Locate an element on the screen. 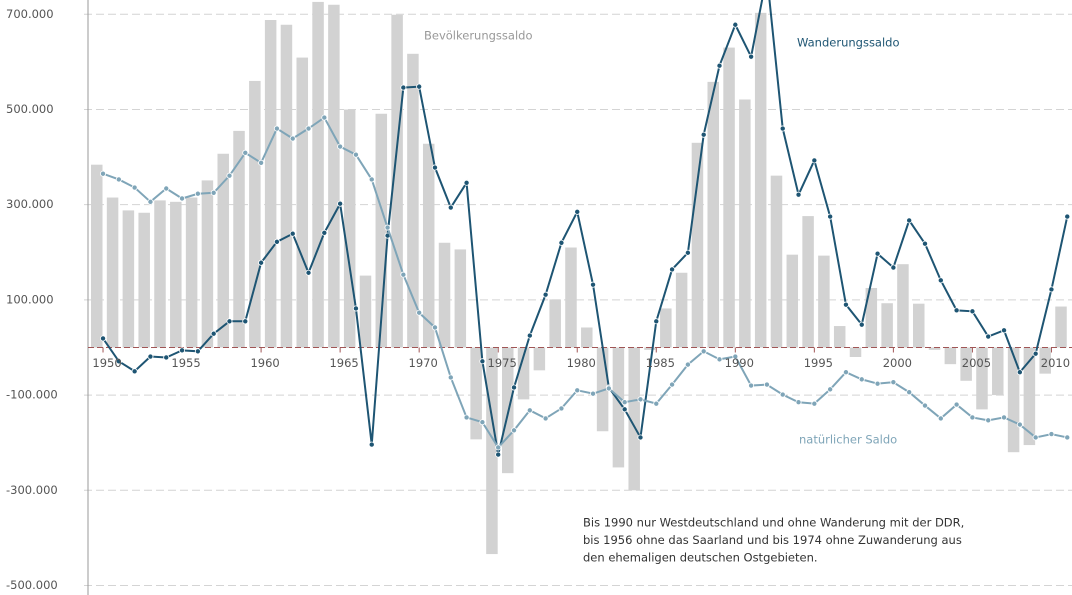 This screenshot has height=595, width=1072. y-tick-label: 700.000 is located at coordinates (30, 14).